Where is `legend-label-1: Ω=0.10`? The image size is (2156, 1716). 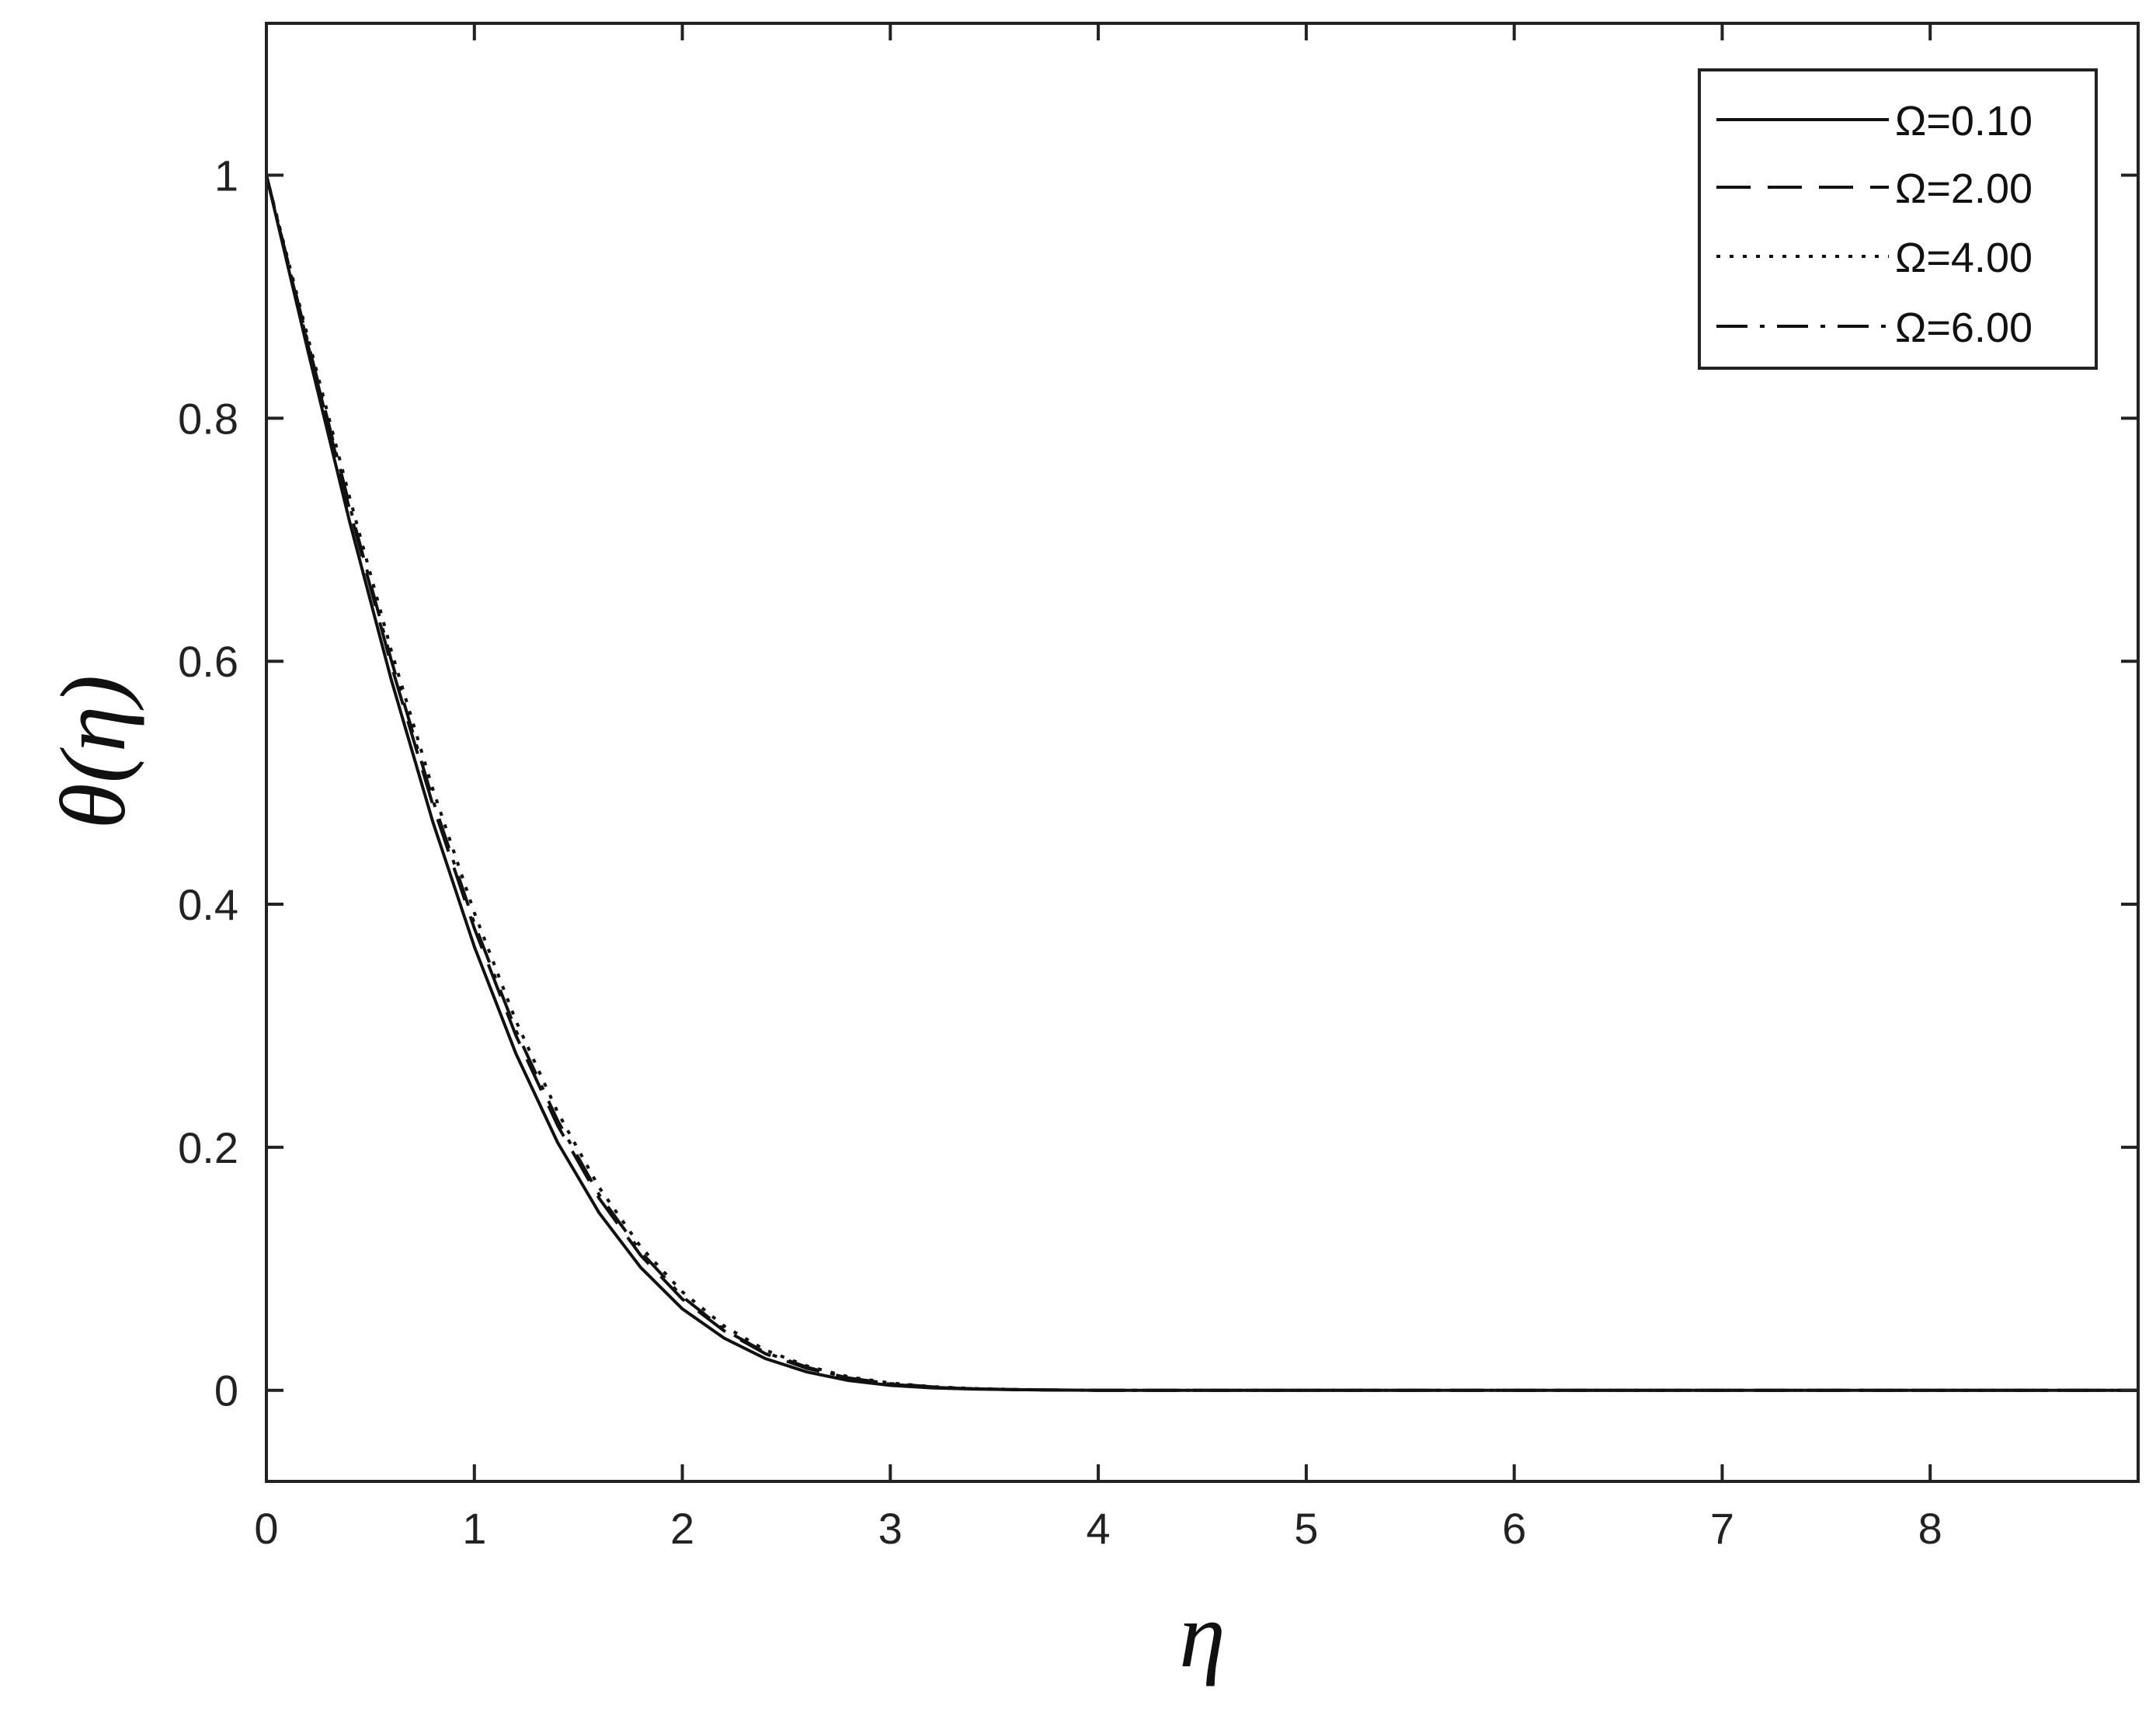 legend-label-1: Ω=0.10 is located at coordinates (1964, 121).